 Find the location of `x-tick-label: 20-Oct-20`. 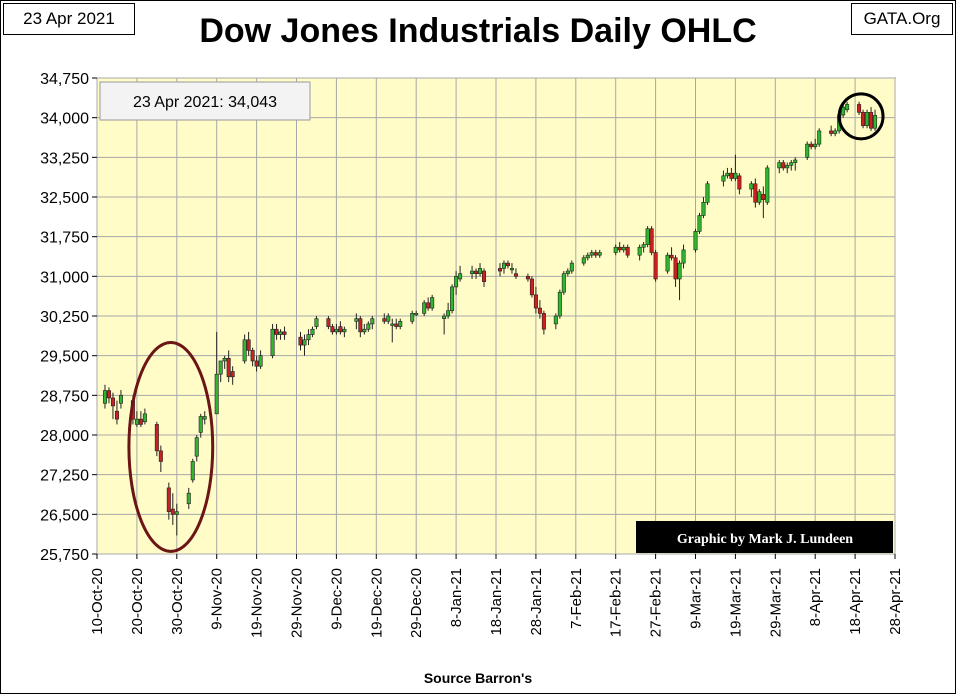

x-tick-label: 20-Oct-20 is located at coordinates (137, 601).